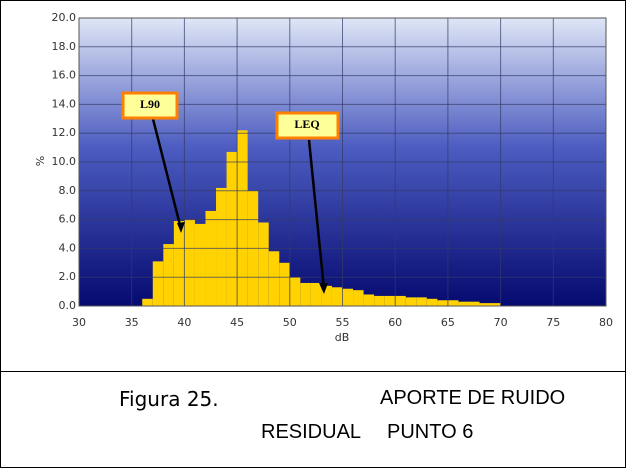  What do you see at coordinates (40, 161) in the screenshot?
I see `y-axis-label: %` at bounding box center [40, 161].